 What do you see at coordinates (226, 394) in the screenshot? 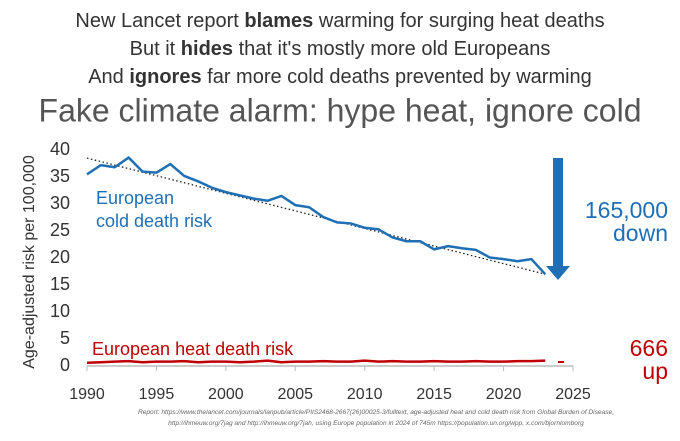
I see `x-tick-label: 2000` at bounding box center [226, 394].